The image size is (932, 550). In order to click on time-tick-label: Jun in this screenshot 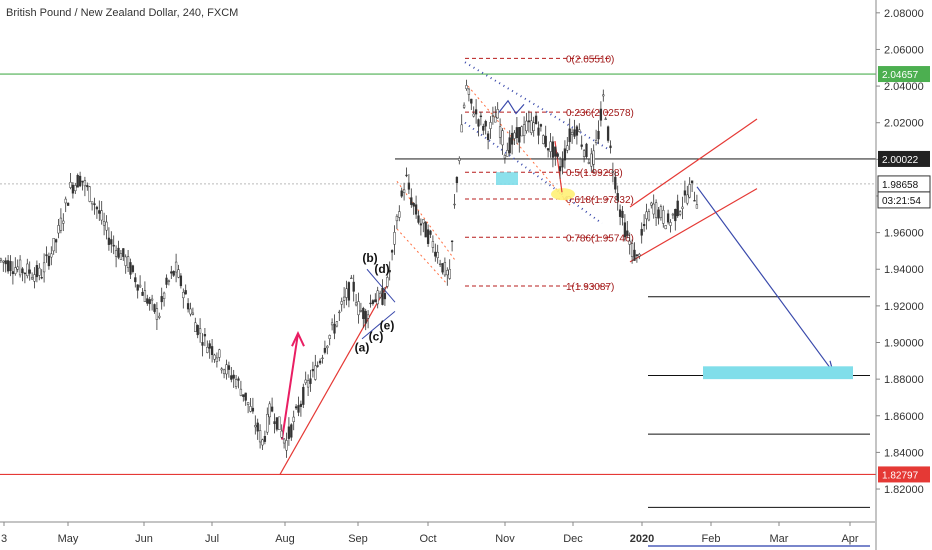, I will do `click(144, 539)`.